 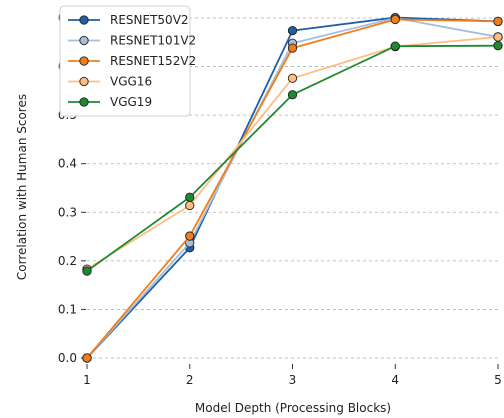 I want to click on legend-marker-resnet152v2, so click(x=84, y=61).